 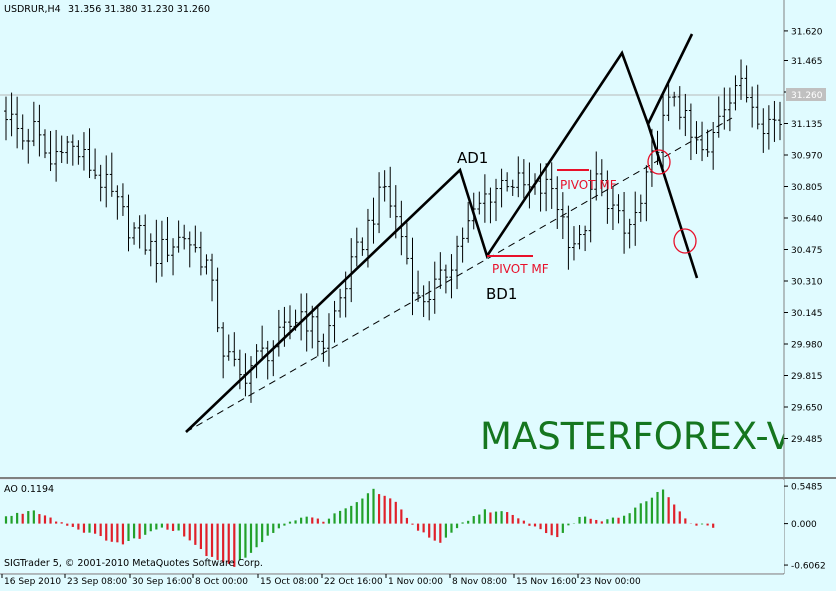 What do you see at coordinates (29, 489) in the screenshot?
I see `ao-title: AO 0.1194` at bounding box center [29, 489].